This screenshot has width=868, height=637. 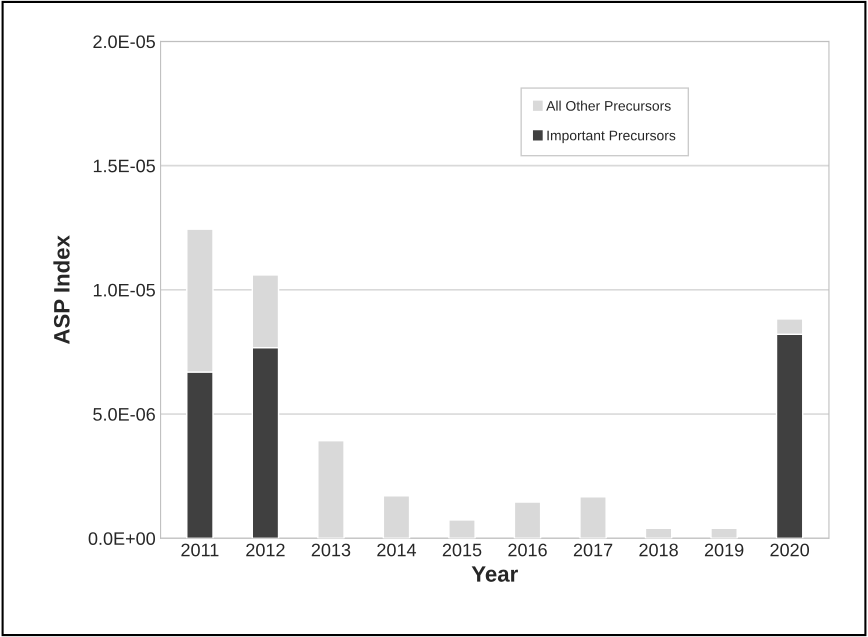 What do you see at coordinates (608, 105) in the screenshot?
I see `legend-label: All Other Precursors` at bounding box center [608, 105].